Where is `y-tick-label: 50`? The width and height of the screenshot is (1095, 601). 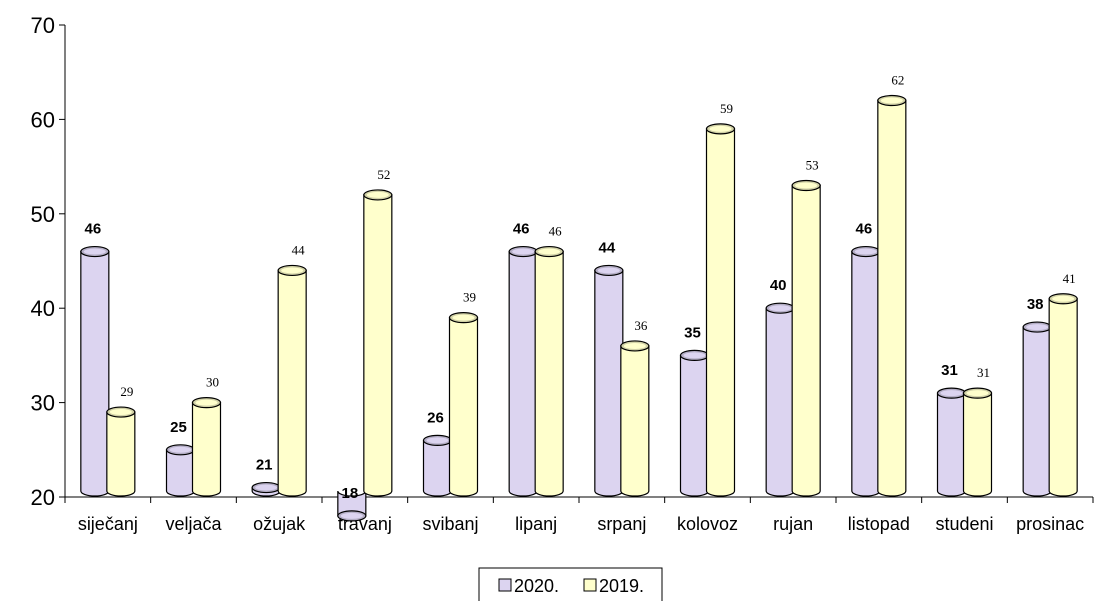
y-tick-label: 50 is located at coordinates (43, 214).